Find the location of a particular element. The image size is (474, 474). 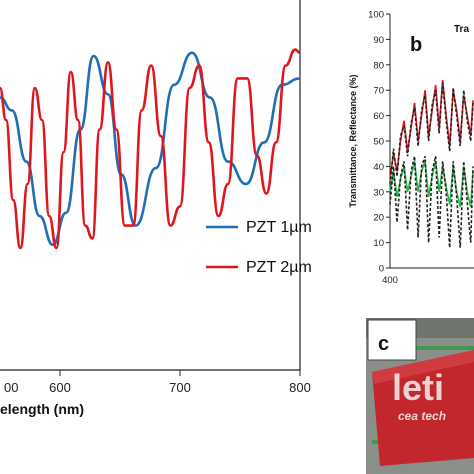

legend-label-pzt-1um: PZT 1µm is located at coordinates (279, 227).